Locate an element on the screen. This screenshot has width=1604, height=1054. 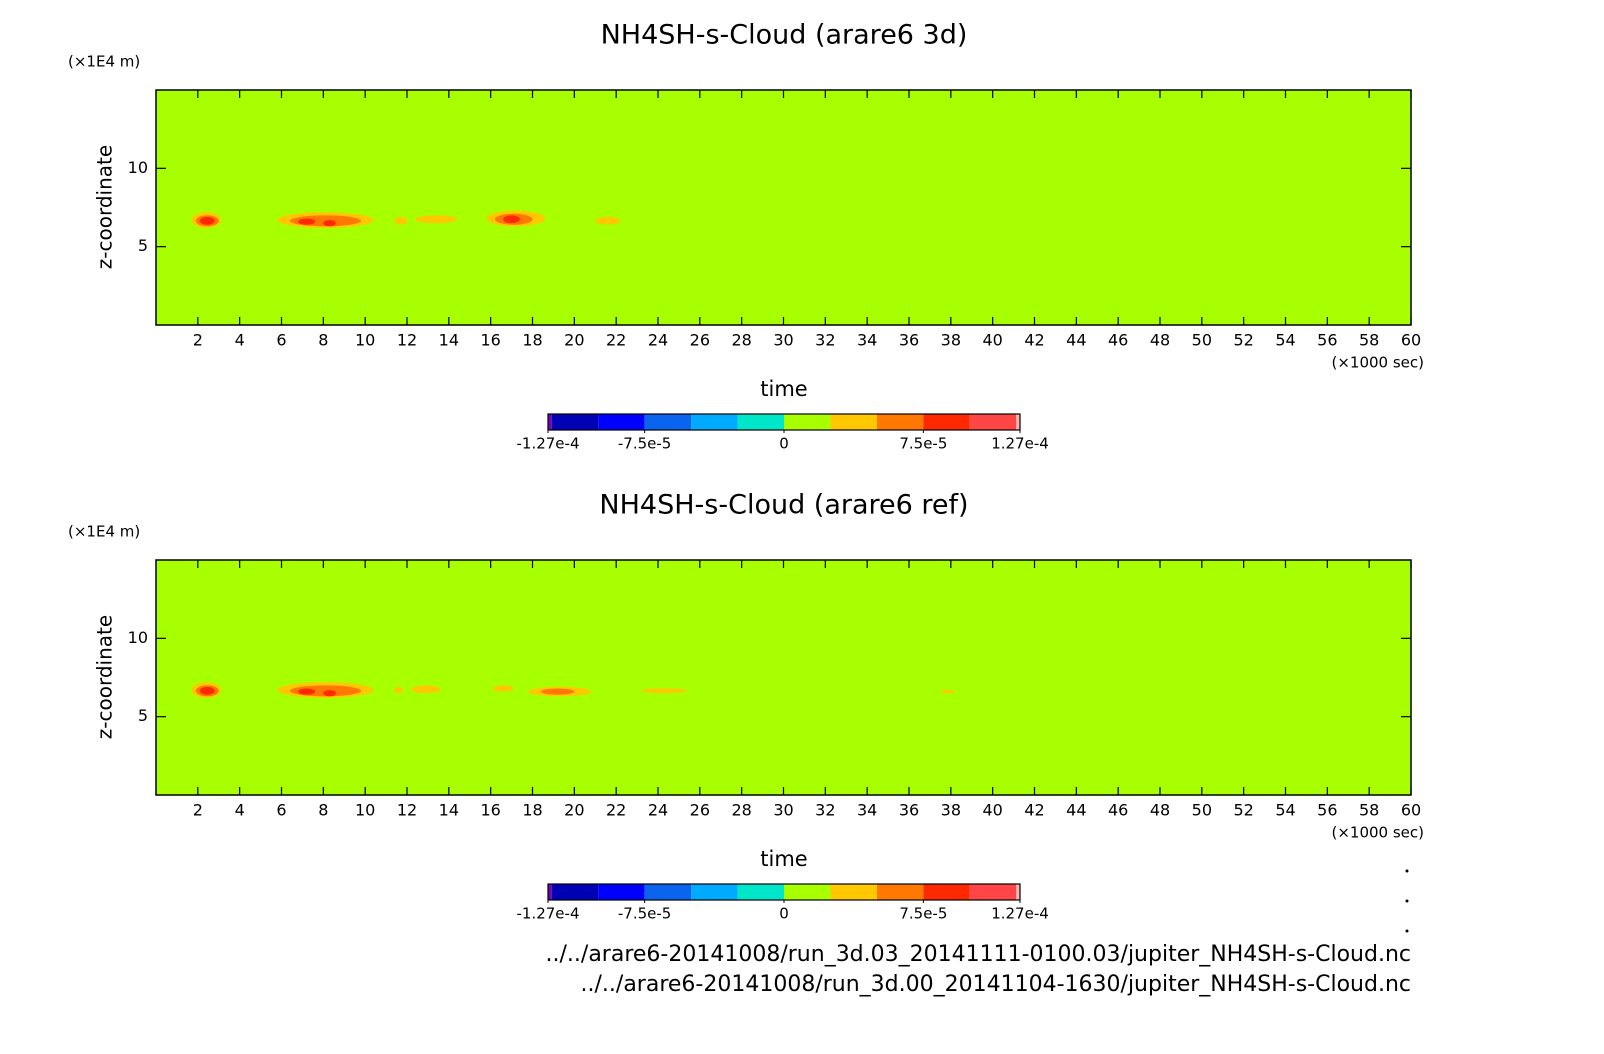
x-tick-label: 44 is located at coordinates (1076, 810).